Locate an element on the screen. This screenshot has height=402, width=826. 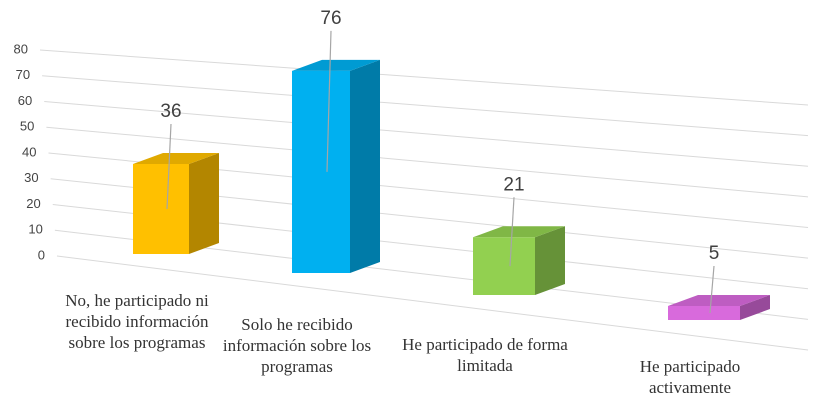
y-tick-label: 80 is located at coordinates (21, 48).